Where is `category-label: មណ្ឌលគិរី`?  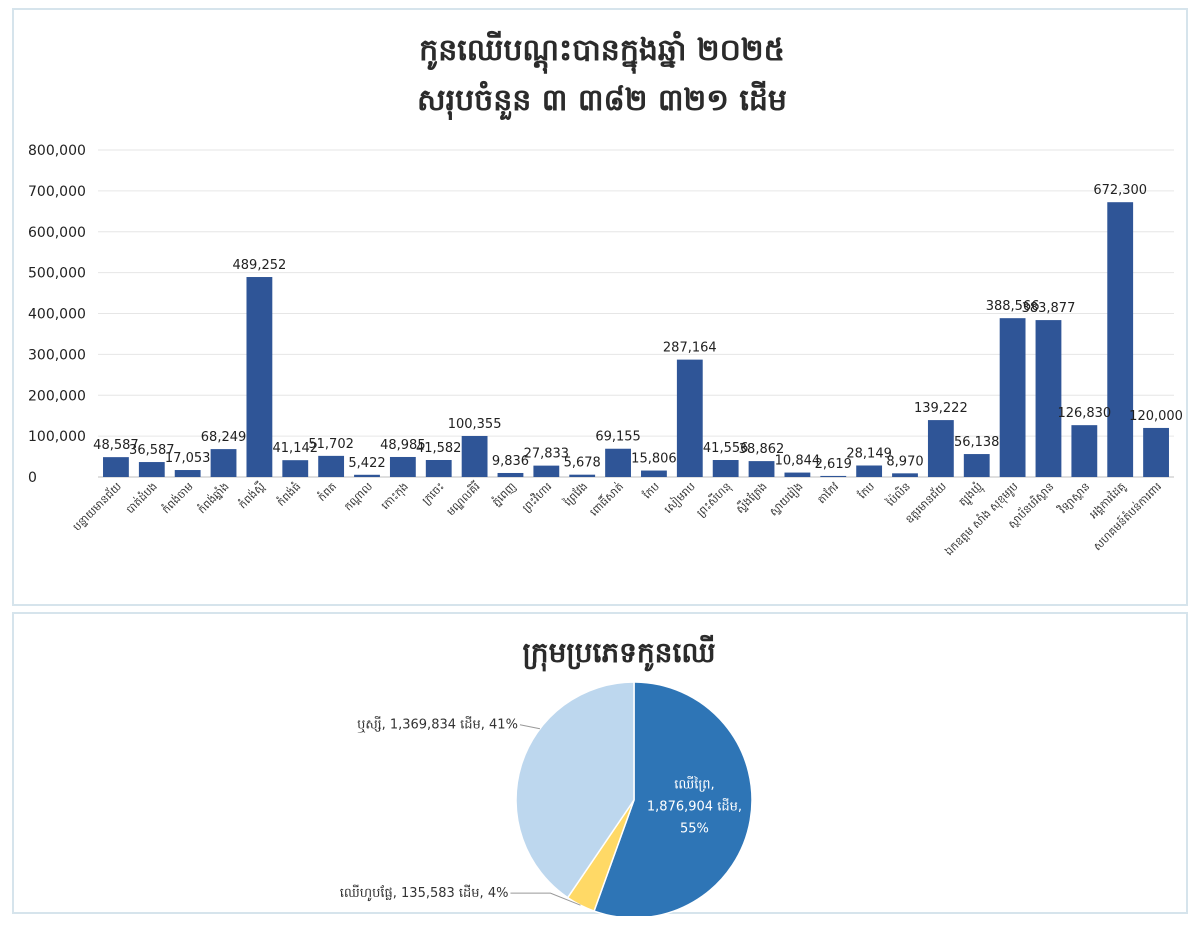 category-label: មណ្ឌលគិរី is located at coordinates (463, 498).